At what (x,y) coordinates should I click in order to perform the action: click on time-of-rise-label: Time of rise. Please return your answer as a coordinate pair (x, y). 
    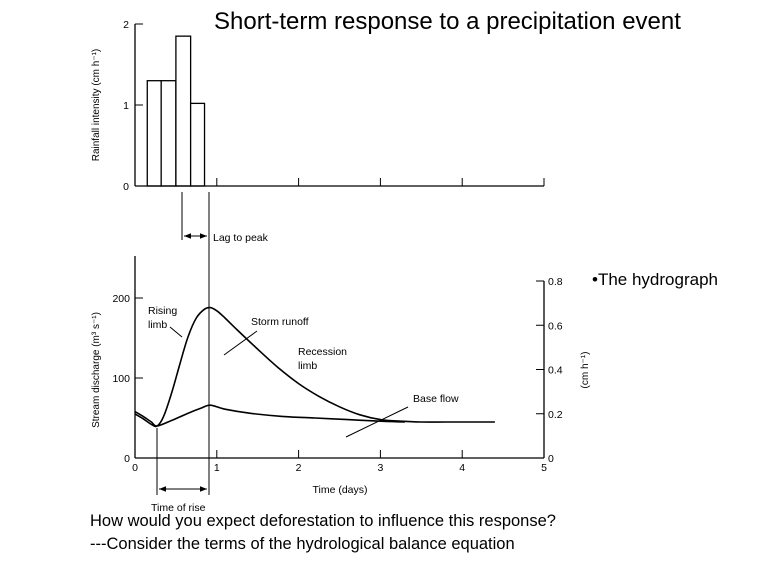
    Looking at the image, I should click on (178, 508).